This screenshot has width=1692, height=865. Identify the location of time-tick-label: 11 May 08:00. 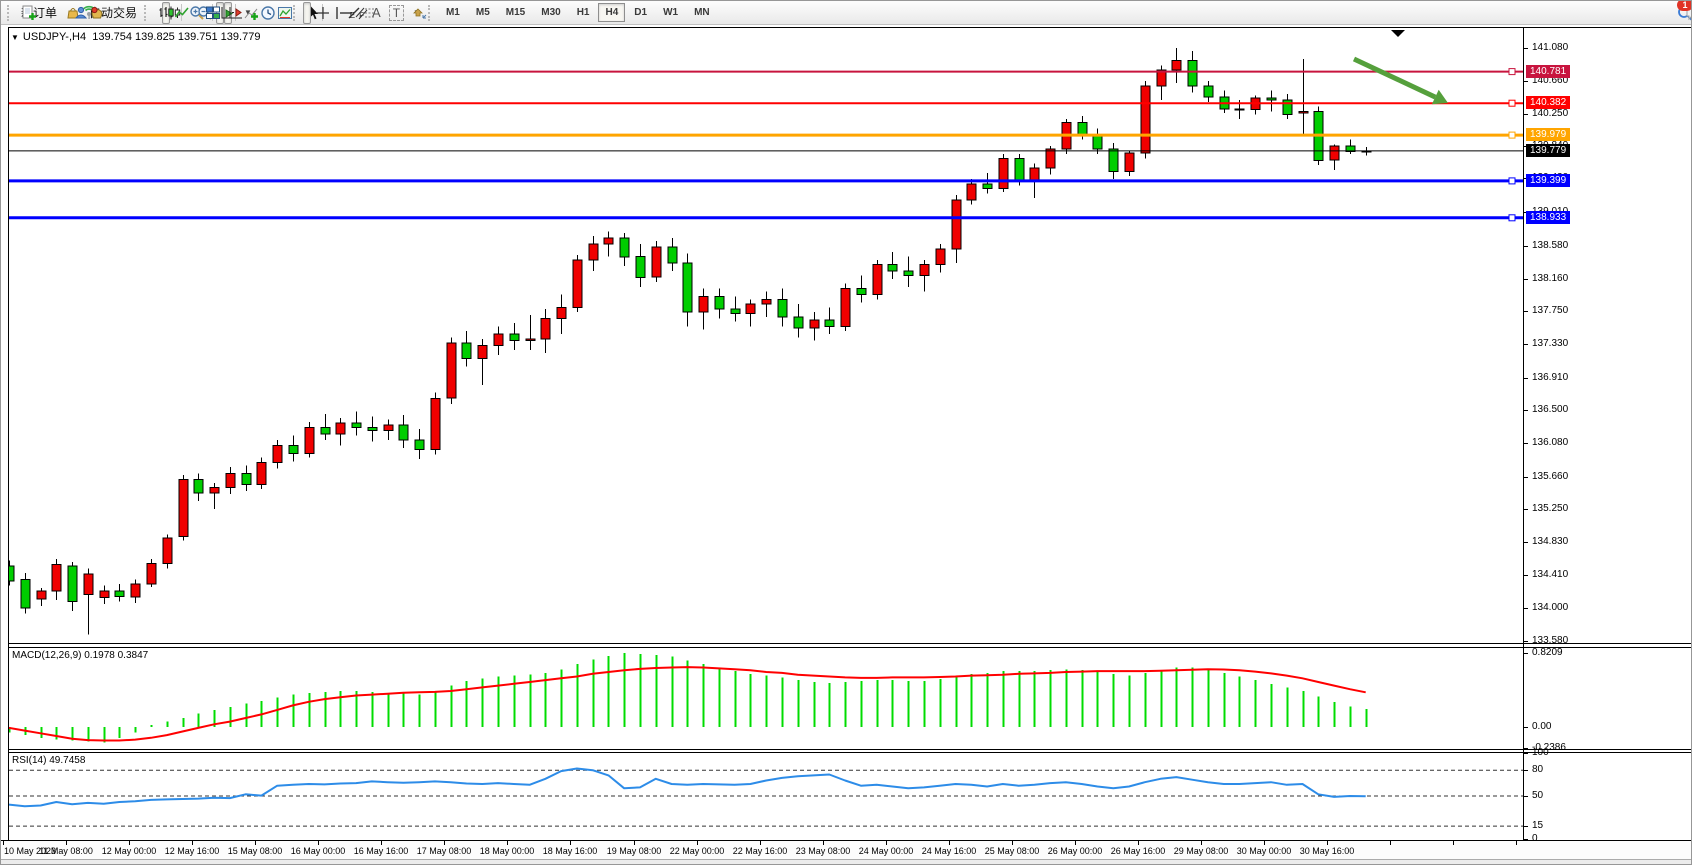
(66, 851).